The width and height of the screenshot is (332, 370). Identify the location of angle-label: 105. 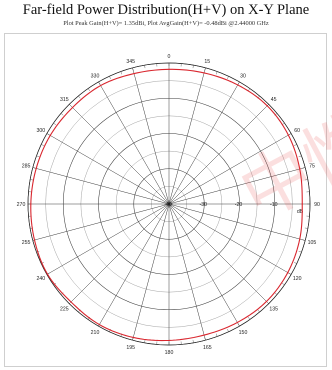
(312, 243).